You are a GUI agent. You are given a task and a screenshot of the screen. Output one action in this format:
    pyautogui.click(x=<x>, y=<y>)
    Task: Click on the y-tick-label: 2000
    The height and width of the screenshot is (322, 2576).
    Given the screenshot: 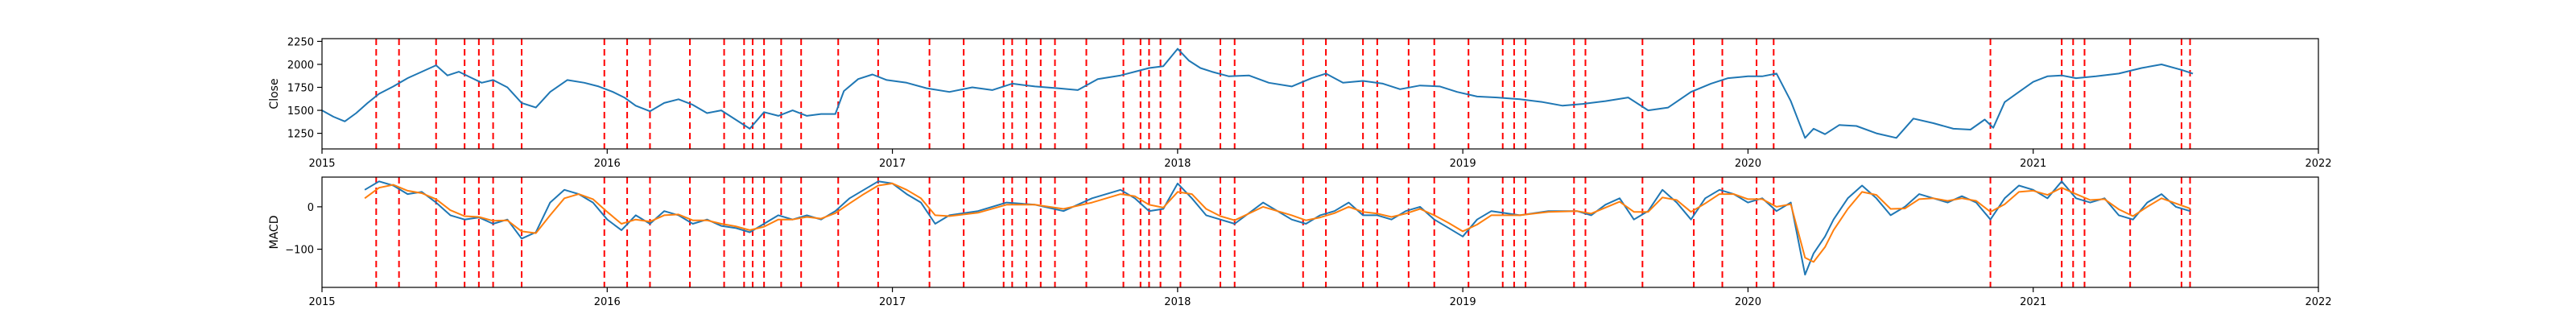 What is the action you would take?
    pyautogui.click(x=300, y=66)
    